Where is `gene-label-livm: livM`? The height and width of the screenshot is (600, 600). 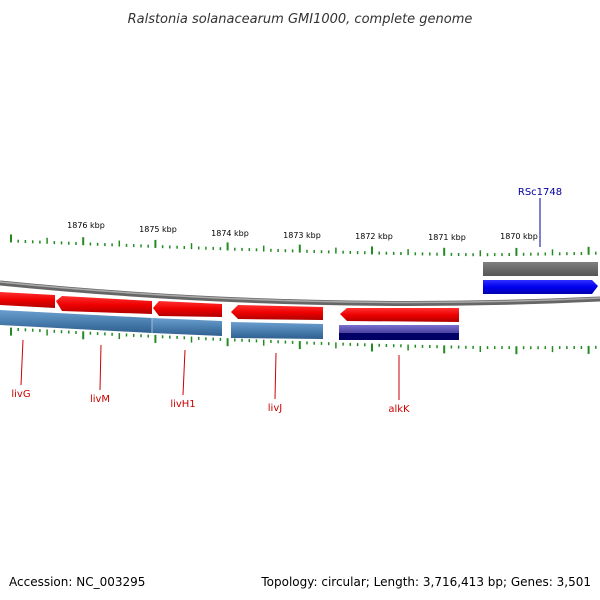
gene-label-livm: livM is located at coordinates (100, 399).